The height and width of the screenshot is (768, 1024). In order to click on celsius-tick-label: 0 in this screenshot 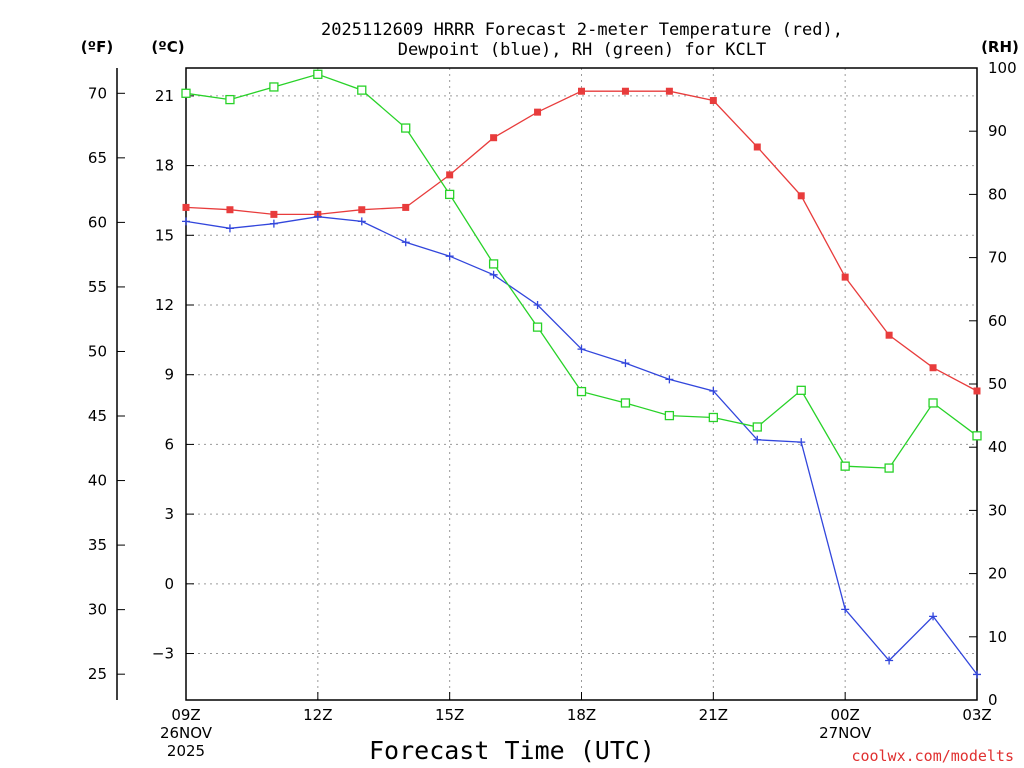, I will do `click(169, 584)`.